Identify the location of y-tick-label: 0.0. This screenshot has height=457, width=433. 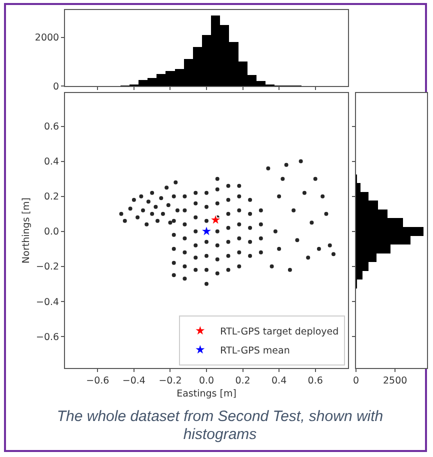
(52, 232).